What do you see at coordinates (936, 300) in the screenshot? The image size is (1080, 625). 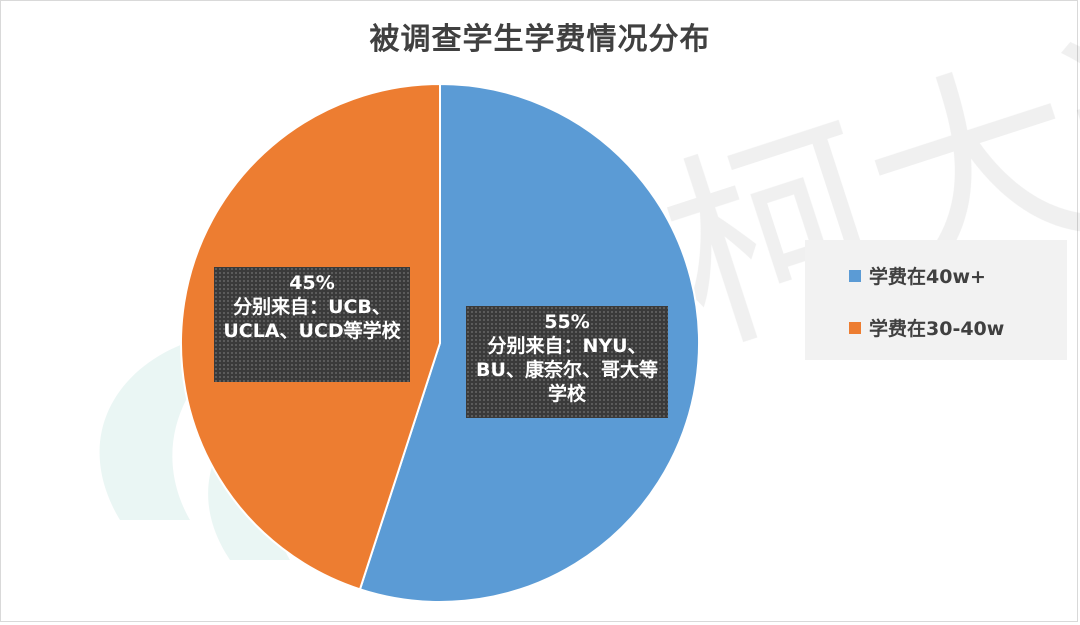 I see `legend: 学费在40w+ 学费在30-40w` at bounding box center [936, 300].